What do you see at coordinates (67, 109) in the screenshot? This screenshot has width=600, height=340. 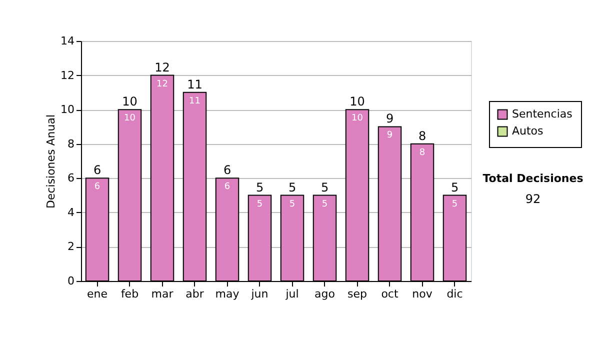 I see `y-tick-label: 10` at bounding box center [67, 109].